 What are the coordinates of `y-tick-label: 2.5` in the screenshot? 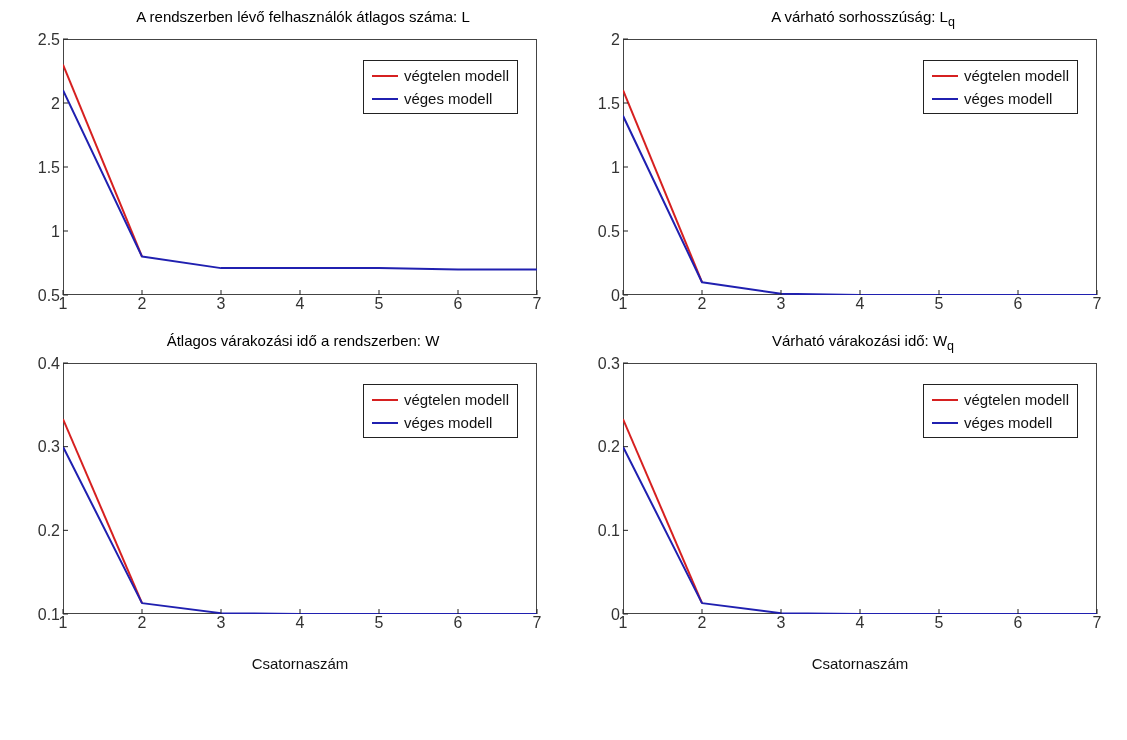 It's located at (49, 39).